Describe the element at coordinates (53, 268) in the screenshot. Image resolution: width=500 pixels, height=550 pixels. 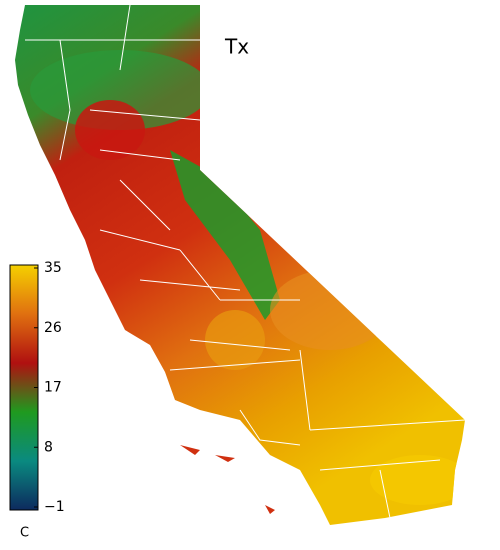
I see `colorbar-tick-label: 35` at that location.